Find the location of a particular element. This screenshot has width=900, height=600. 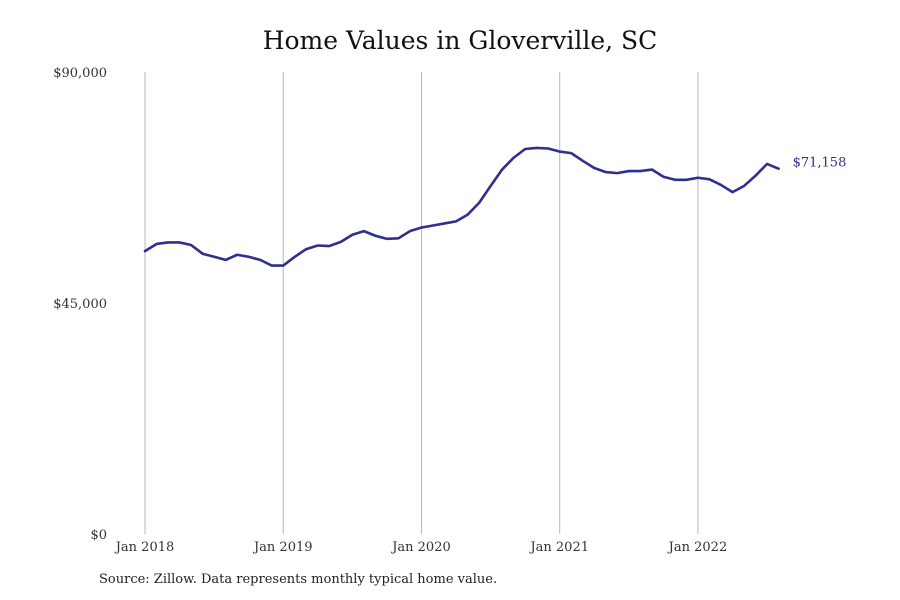

y-tick-label: $45,000 is located at coordinates (80, 304).